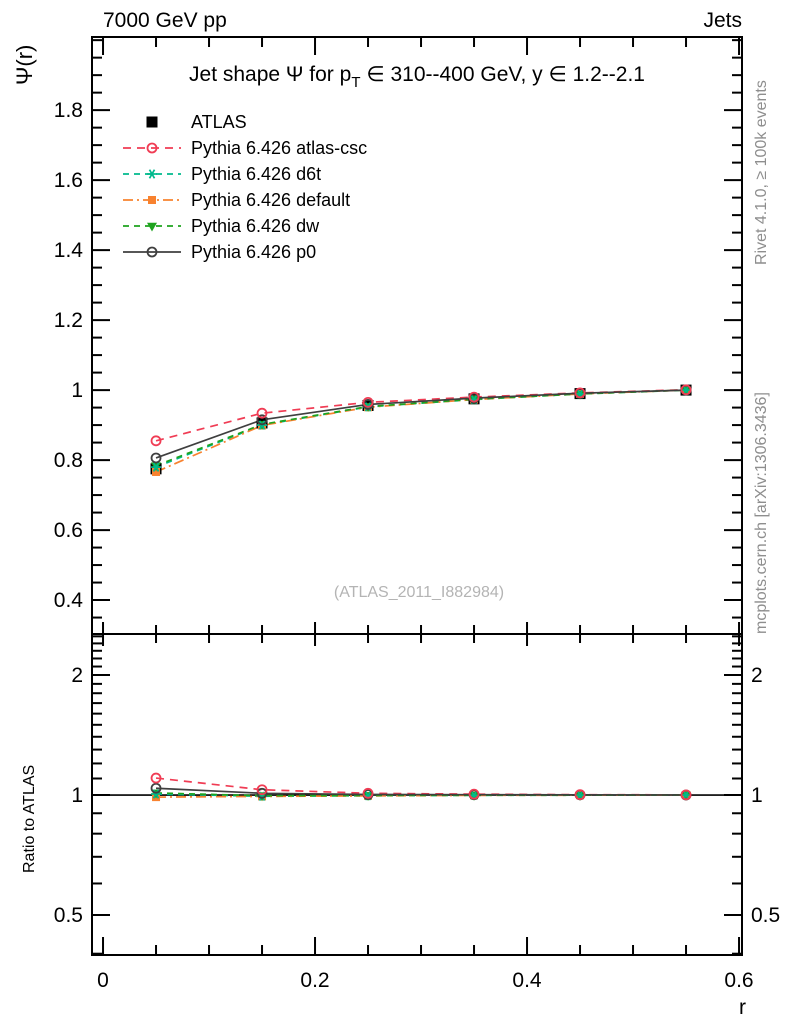 This screenshot has width=786, height=1024. Describe the element at coordinates (77, 390) in the screenshot. I see `y-tick-label-main: 1` at that location.